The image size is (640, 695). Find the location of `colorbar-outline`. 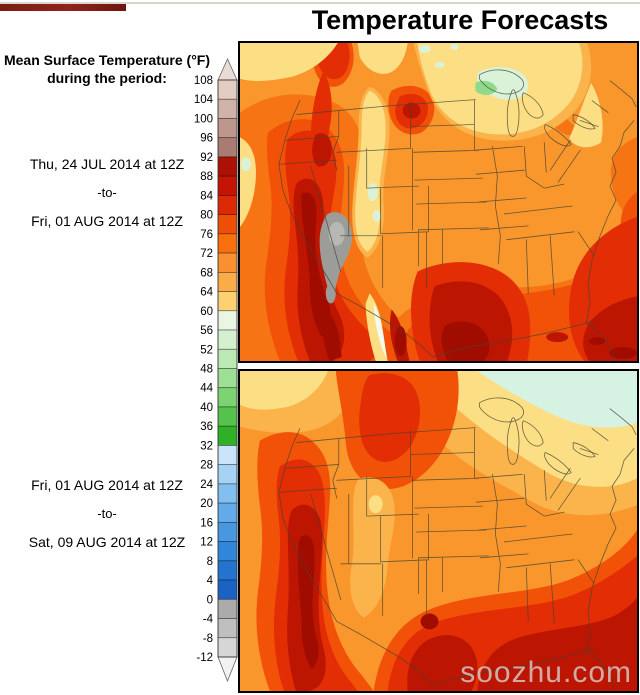

colorbar-outline is located at coordinates (227, 368).